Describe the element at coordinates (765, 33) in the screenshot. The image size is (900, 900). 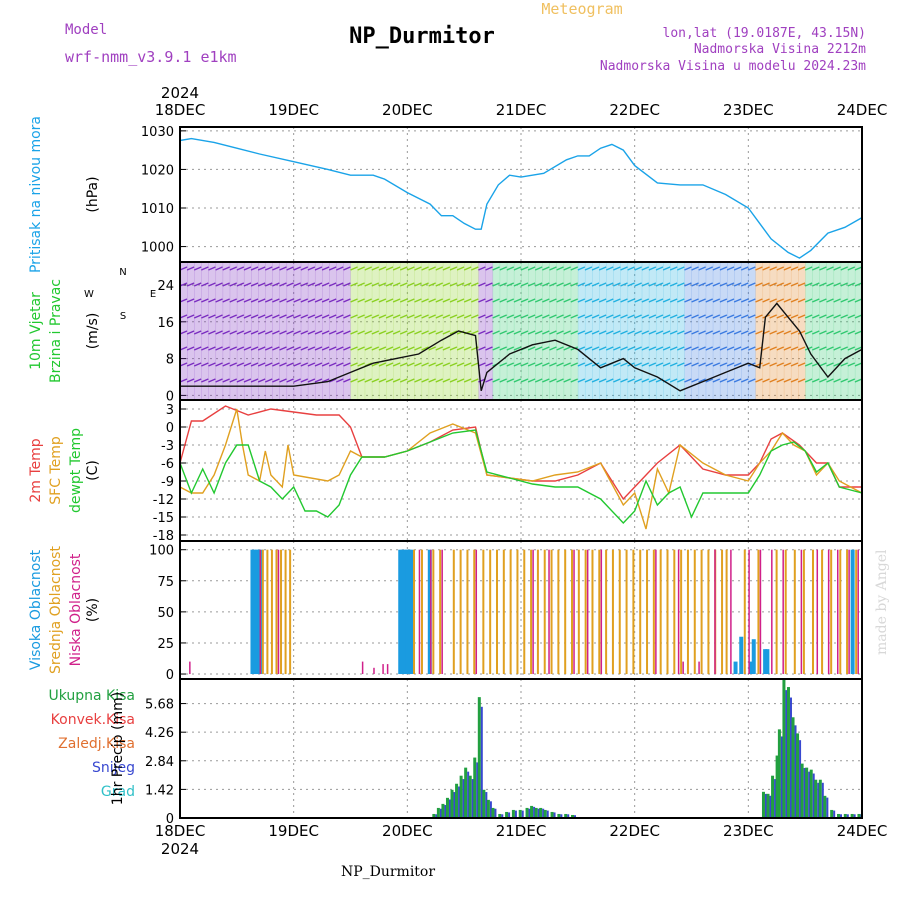
I see `location-coords: lon,lat (19.0187E, 43.15N)` at that location.